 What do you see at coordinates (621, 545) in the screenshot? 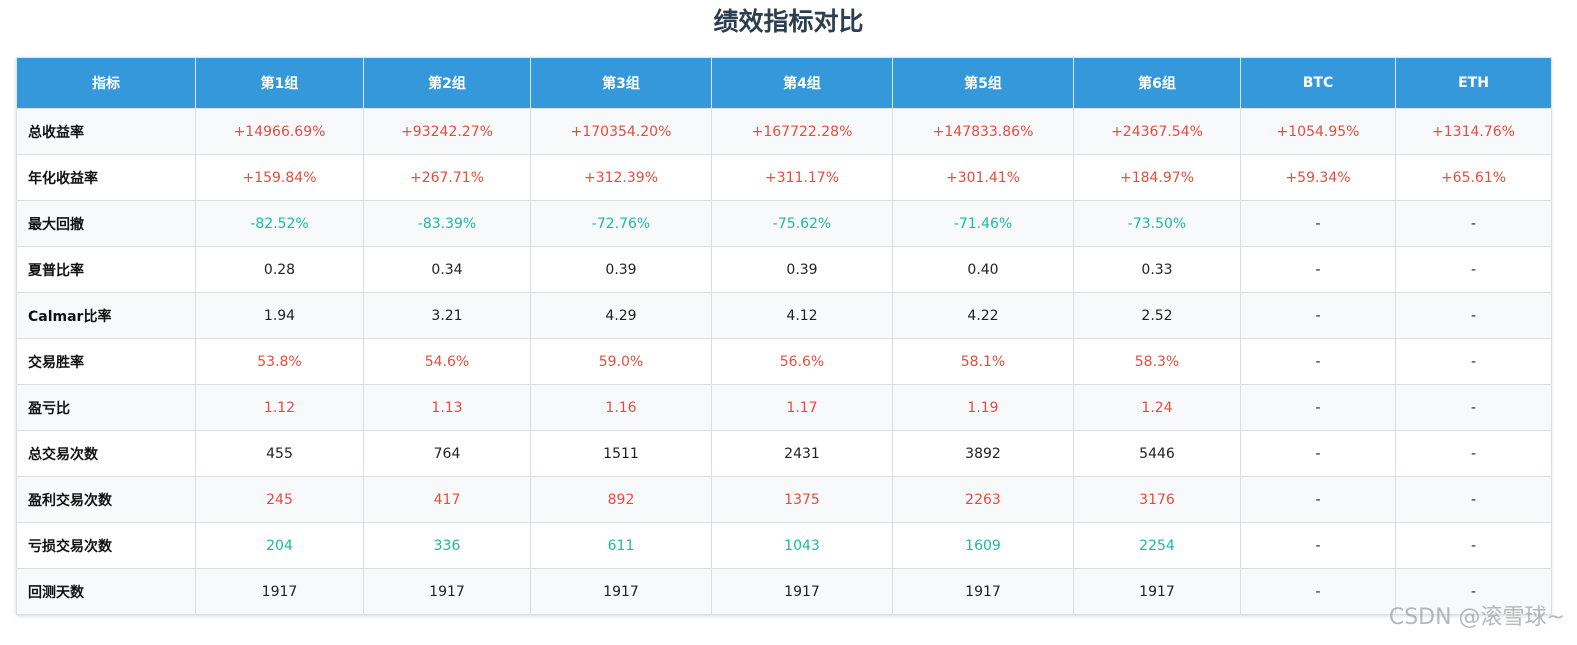
I see `table-cell: 611` at bounding box center [621, 545].